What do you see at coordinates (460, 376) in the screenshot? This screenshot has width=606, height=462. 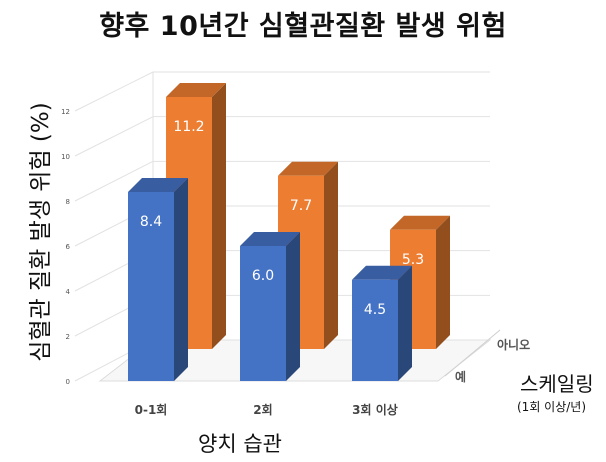 I see `series-label: 예` at bounding box center [460, 376].